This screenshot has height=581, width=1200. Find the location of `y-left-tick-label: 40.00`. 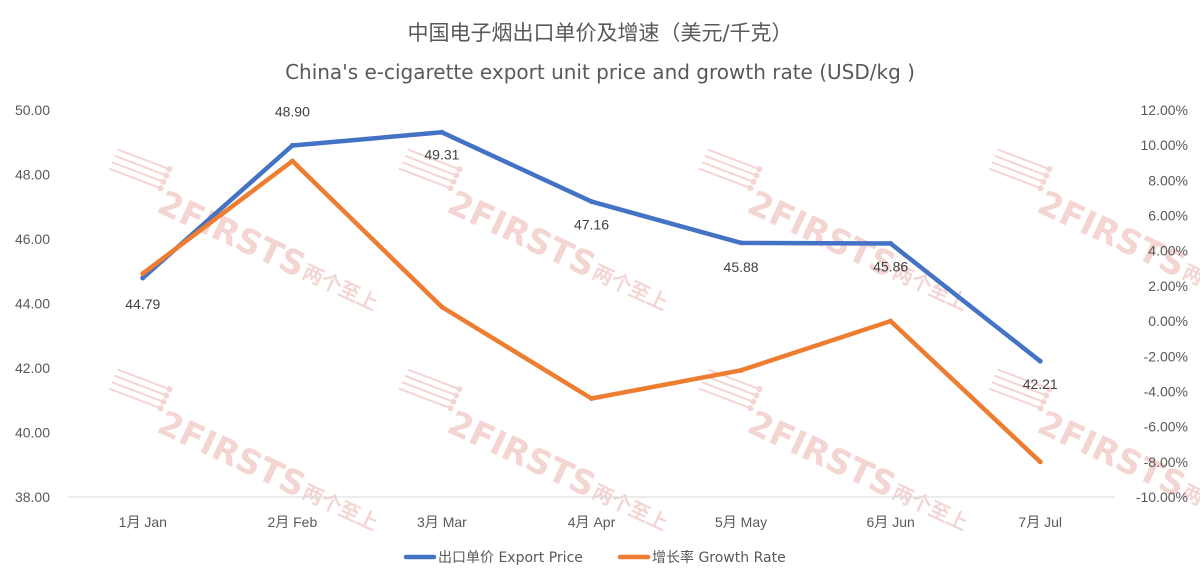

y-left-tick-label: 40.00 is located at coordinates (32, 433).